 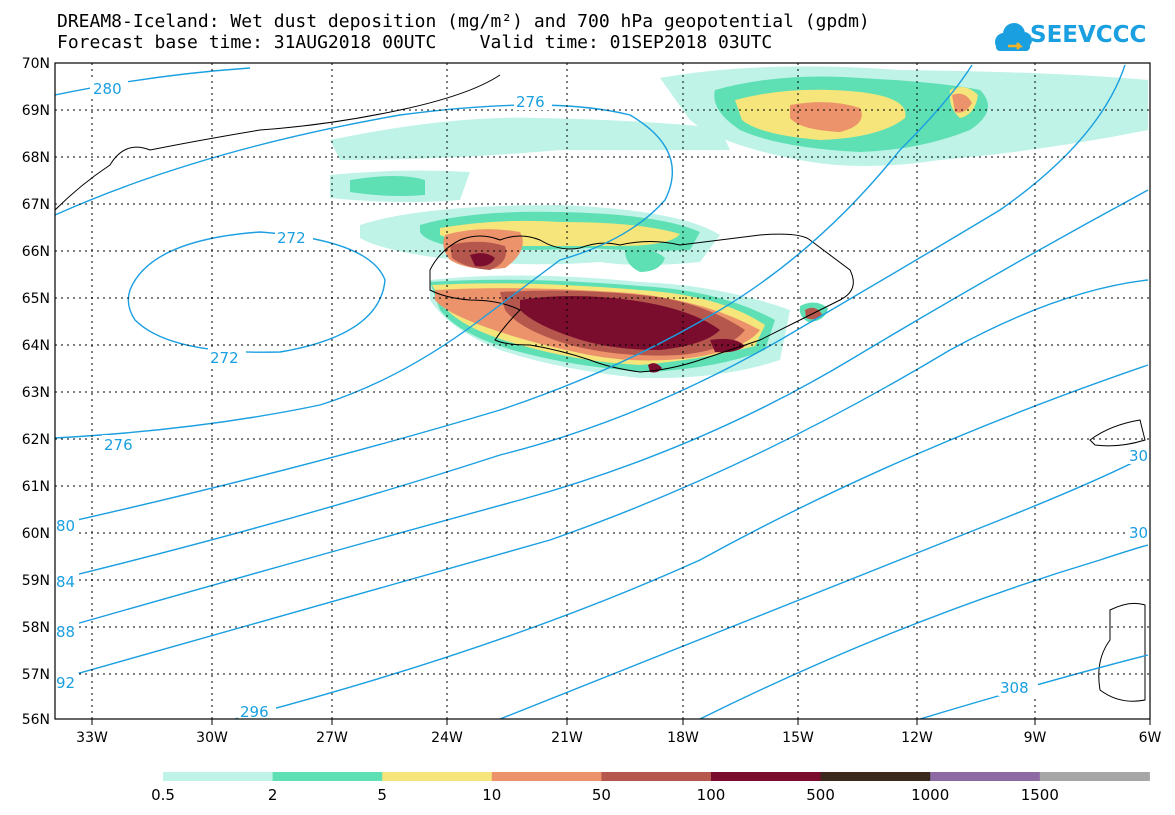 What do you see at coordinates (447, 738) in the screenshot?
I see `lon-label: 24W` at bounding box center [447, 738].